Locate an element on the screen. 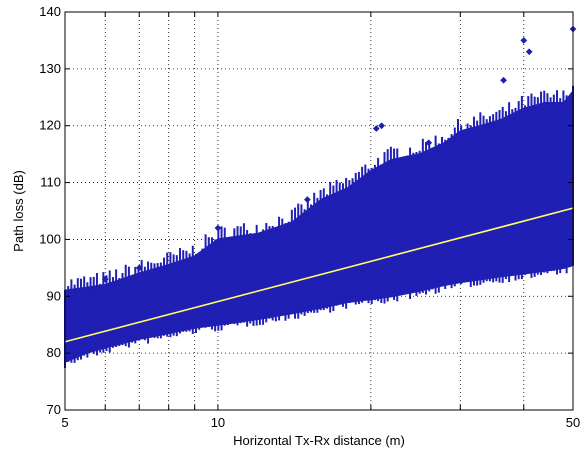  y-tick-label: 130 is located at coordinates (50, 68).